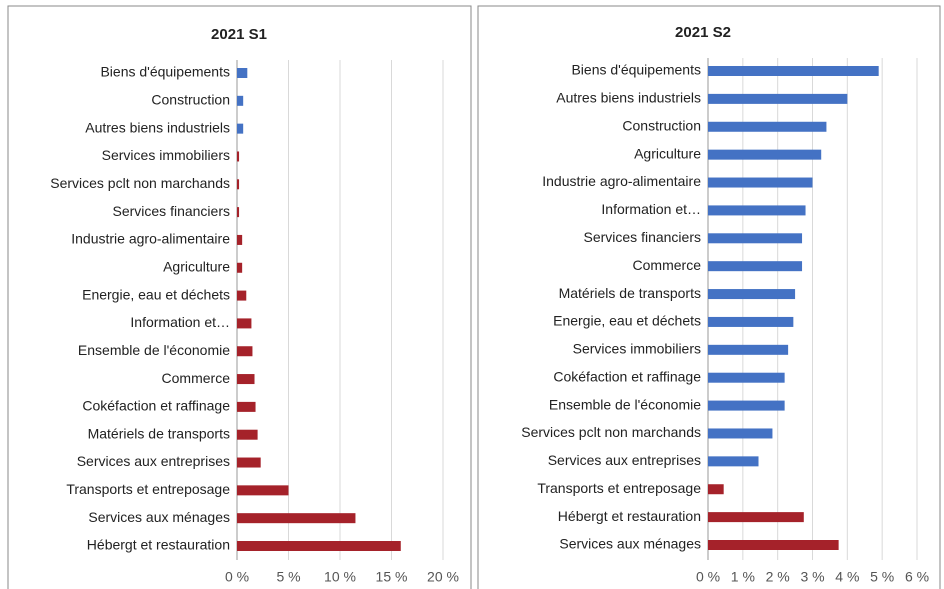 The height and width of the screenshot is (589, 944). Describe the element at coordinates (703, 32) in the screenshot. I see `chart-title: 2021 S2` at that location.